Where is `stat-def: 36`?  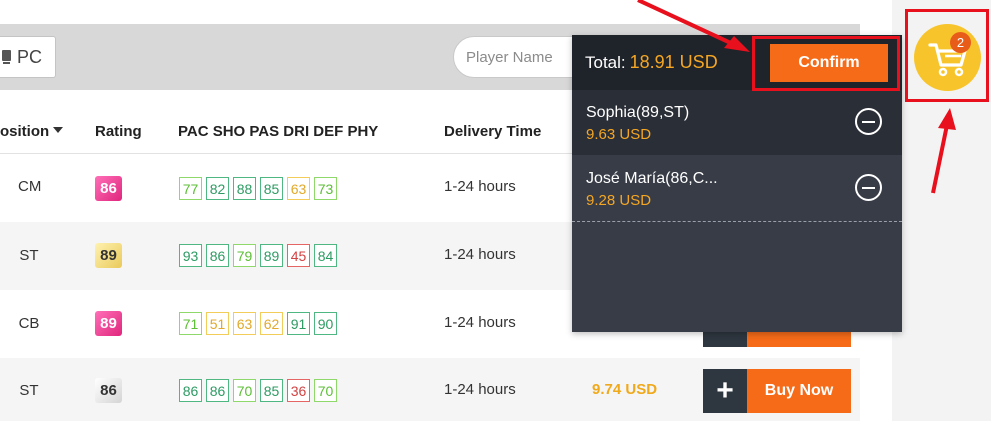
stat-def: 36 is located at coordinates (298, 390).